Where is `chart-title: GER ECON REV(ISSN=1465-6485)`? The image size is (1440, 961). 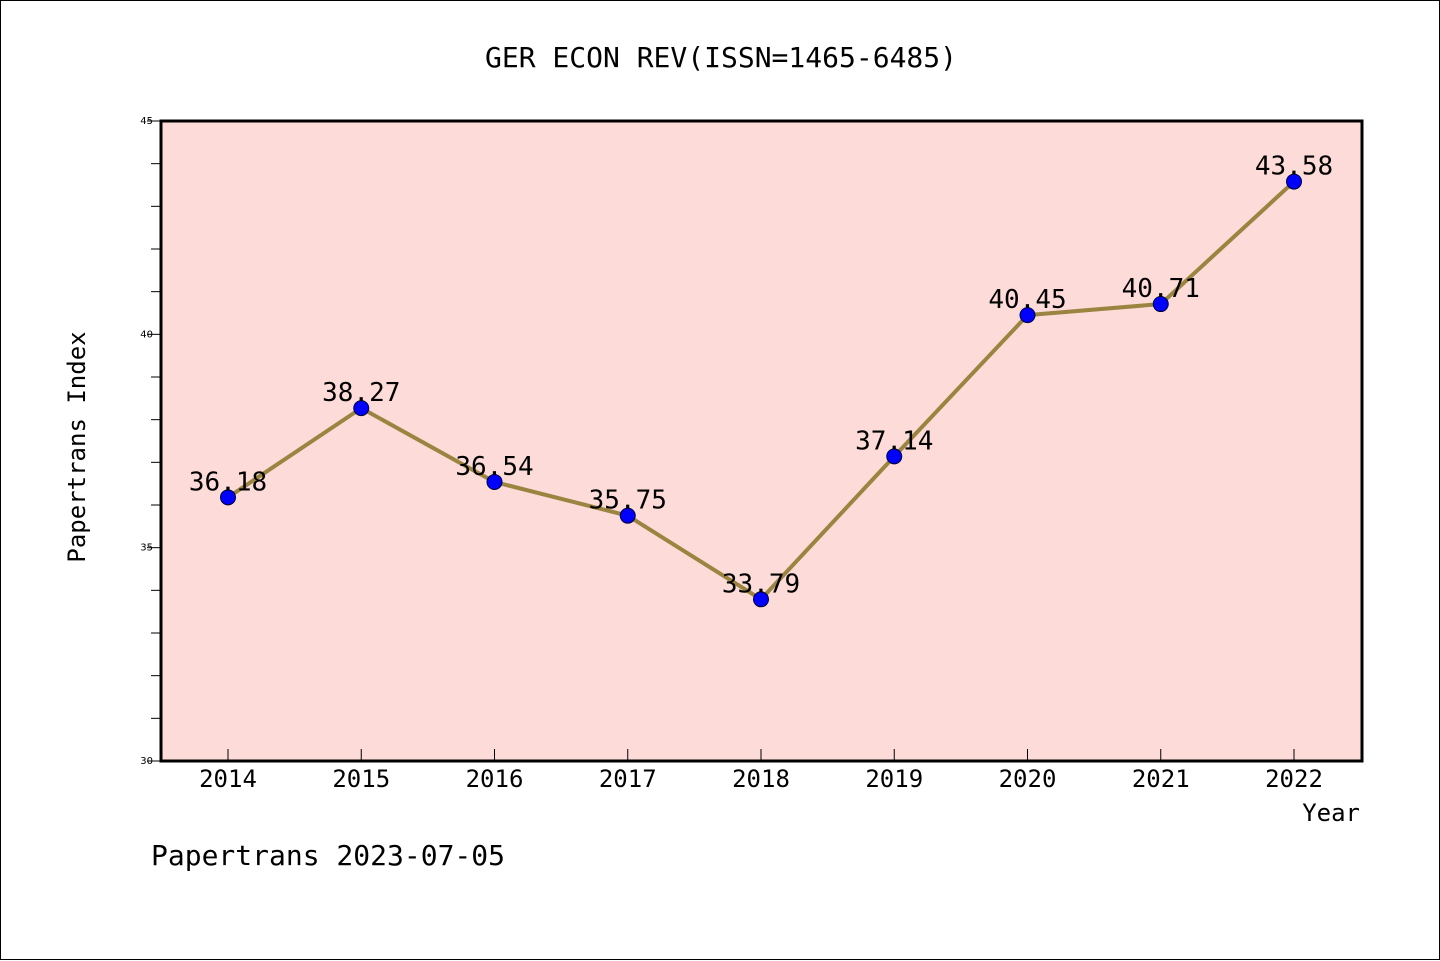 chart-title: GER ECON REV(ISSN=1465-6485) is located at coordinates (721, 57).